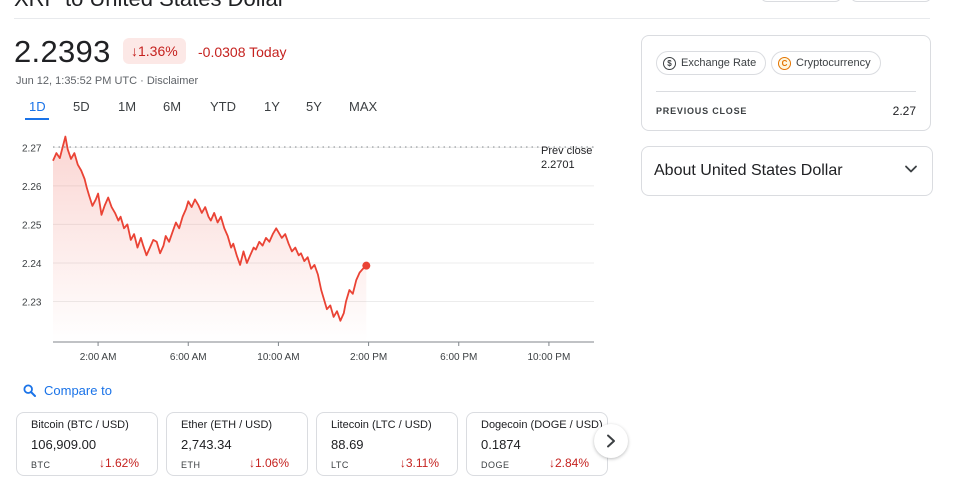 The height and width of the screenshot is (489, 975). I want to click on crypto-coin-icon: C, so click(784, 63).